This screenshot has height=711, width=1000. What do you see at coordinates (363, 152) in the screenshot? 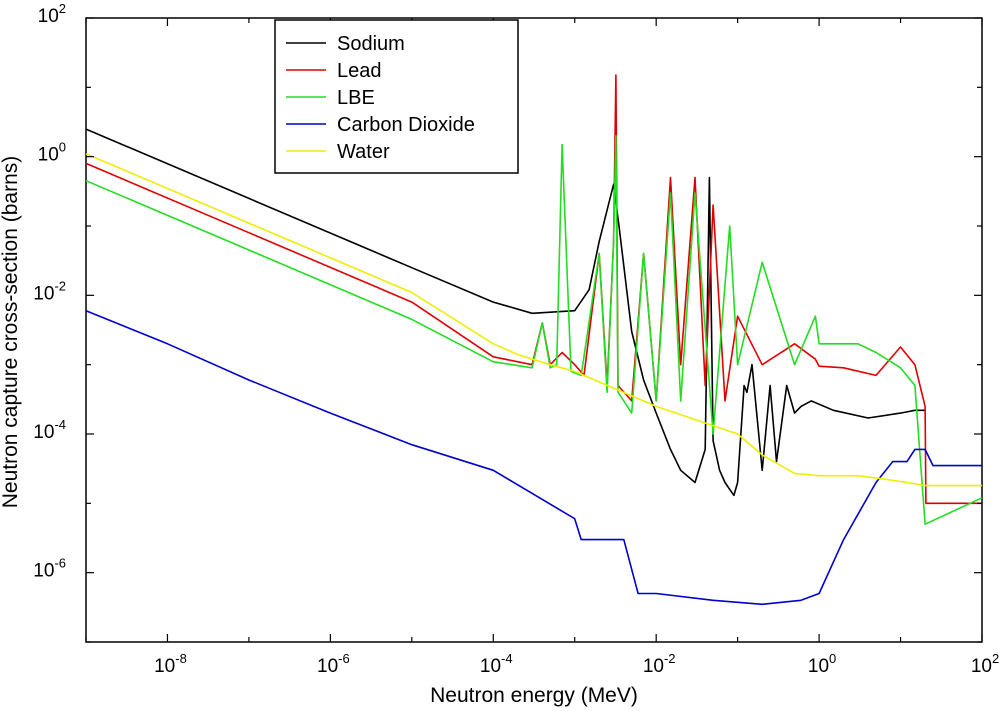
I see `legend-label-4: Water` at bounding box center [363, 152].